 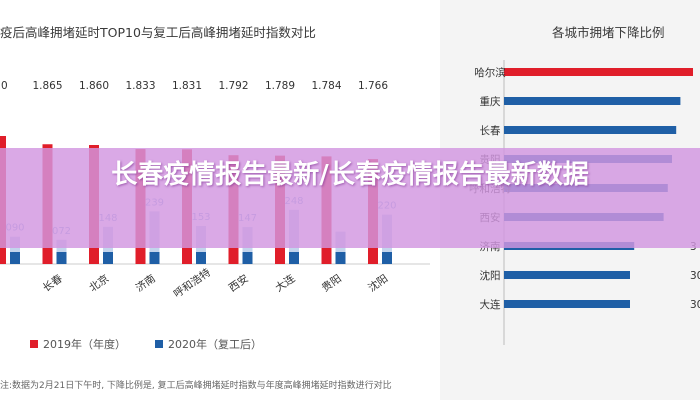 I want to click on banner-title: 长春疫情报告最新/长春疫情报告最新数据, so click(x=350, y=175).